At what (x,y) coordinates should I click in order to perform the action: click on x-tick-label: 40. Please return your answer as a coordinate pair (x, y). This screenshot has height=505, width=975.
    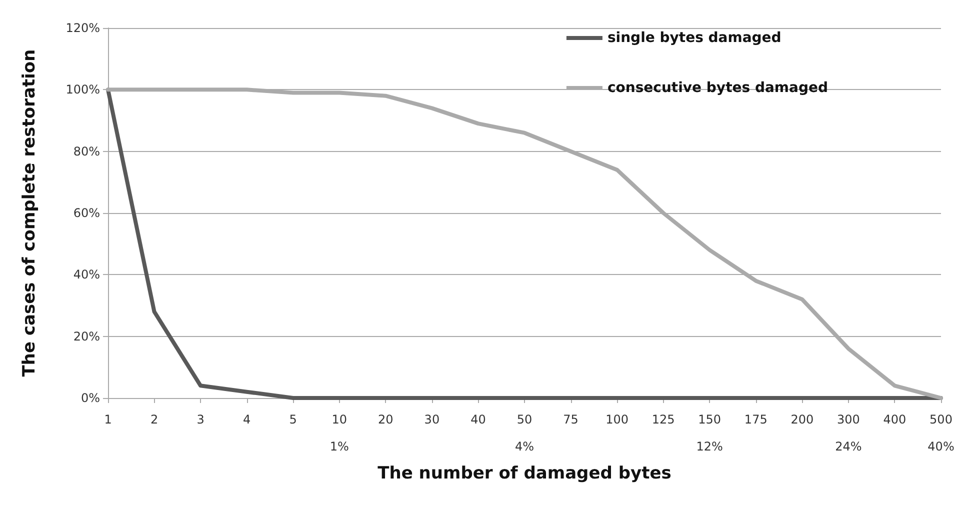
    Looking at the image, I should click on (478, 419).